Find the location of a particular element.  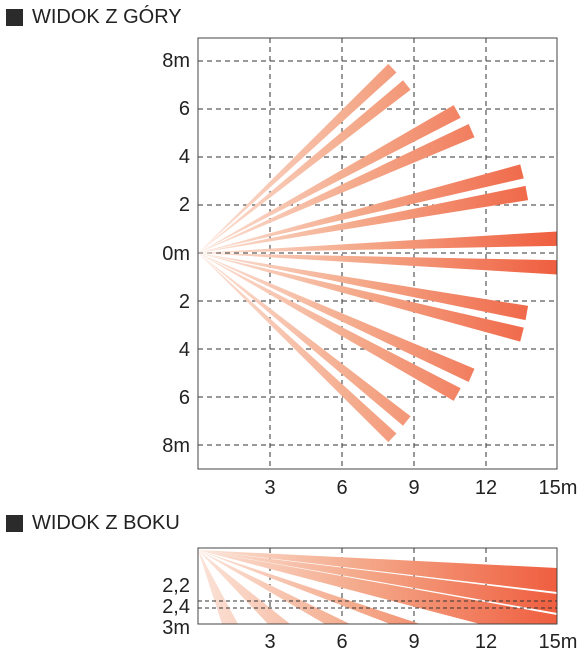

top-x-tick: 6 is located at coordinates (341, 488).